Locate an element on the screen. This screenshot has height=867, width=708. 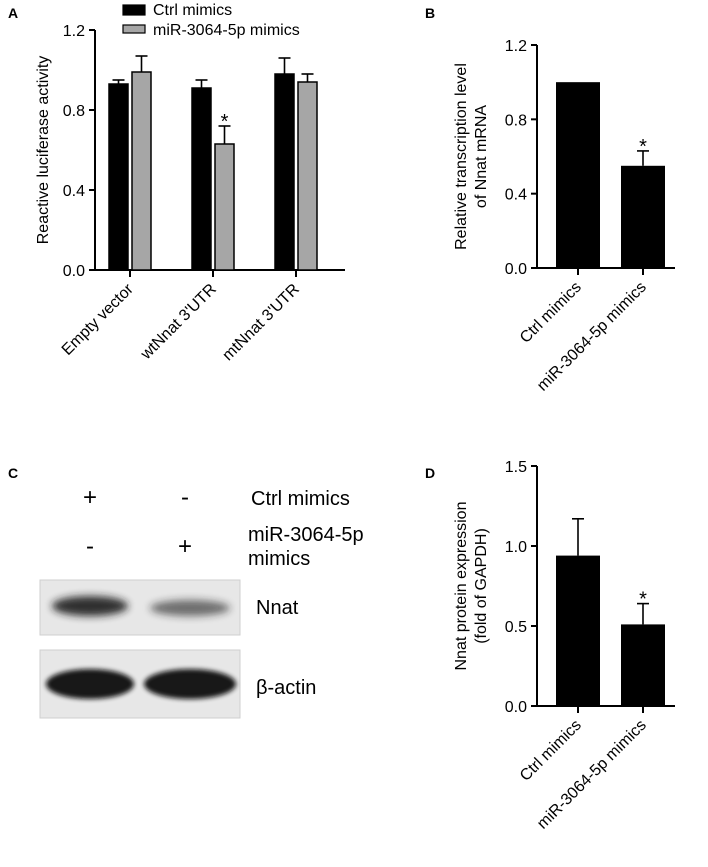
band-nnat-lane2 is located at coordinates (190, 608).